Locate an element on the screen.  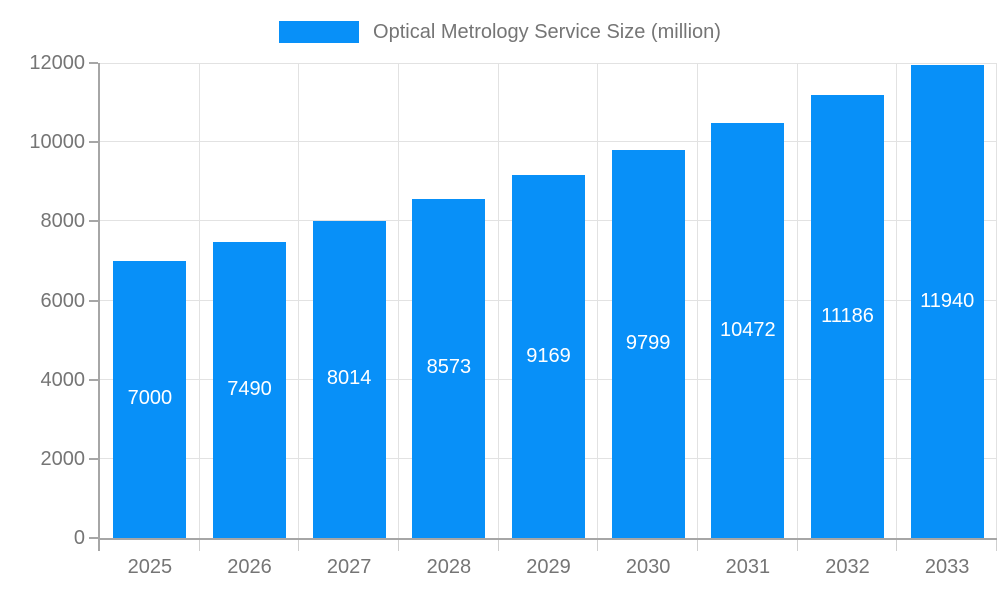
bar-2027: 8014 is located at coordinates (349, 379).